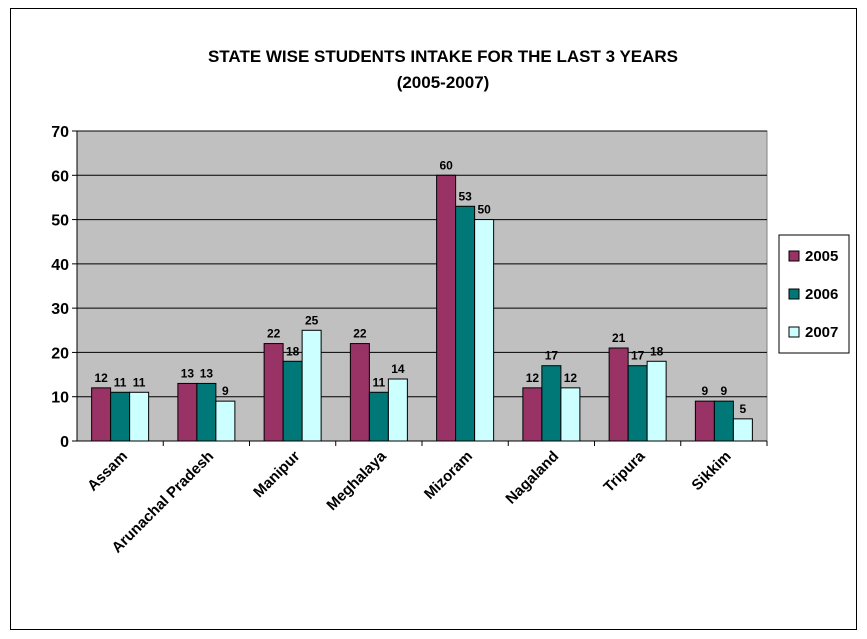  I want to click on y-axis: 0 10 20 30 40 50 60 70, so click(64, 287).